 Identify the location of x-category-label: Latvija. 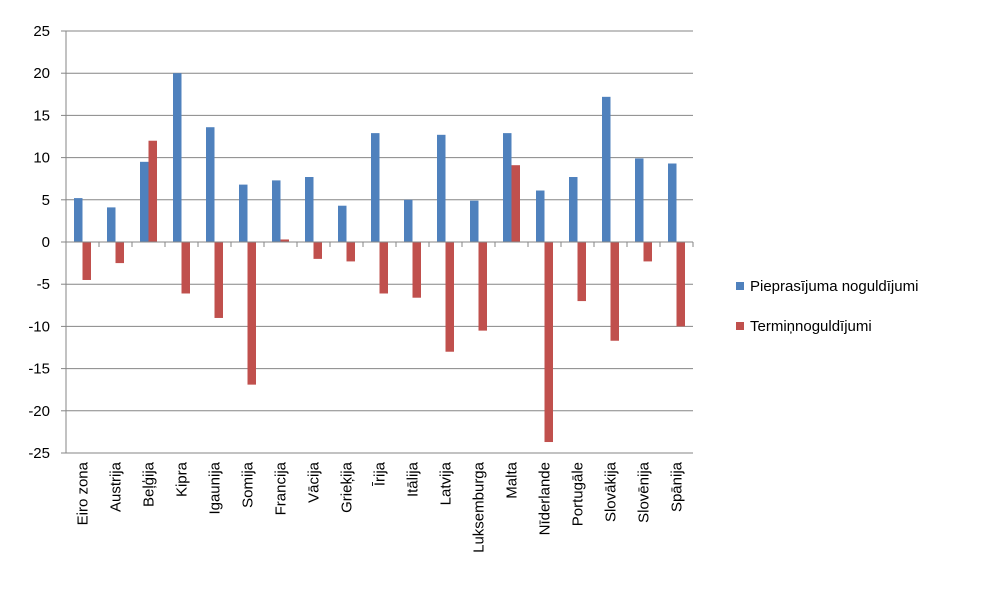
(446, 483).